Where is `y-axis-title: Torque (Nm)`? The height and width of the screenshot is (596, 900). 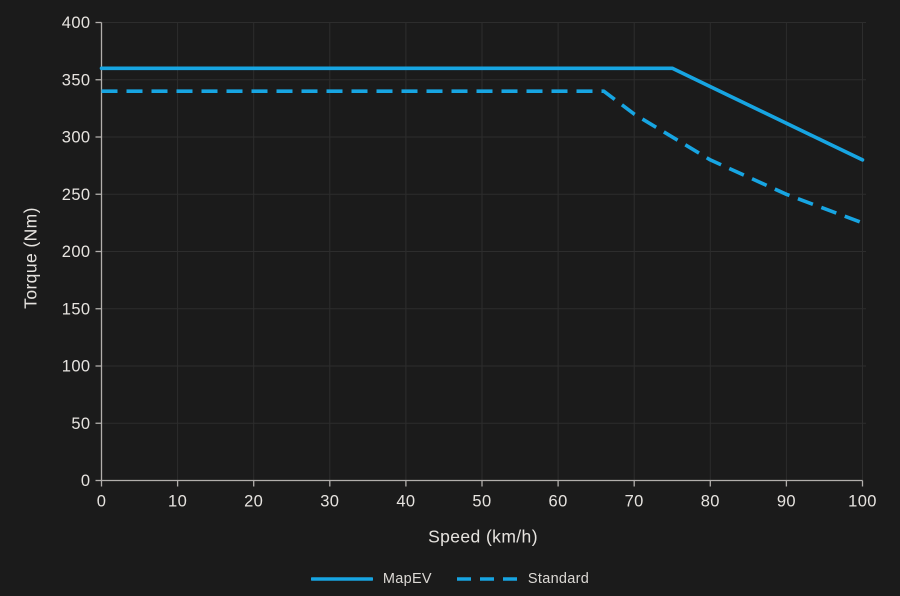
y-axis-title: Torque (Nm) is located at coordinates (30, 258).